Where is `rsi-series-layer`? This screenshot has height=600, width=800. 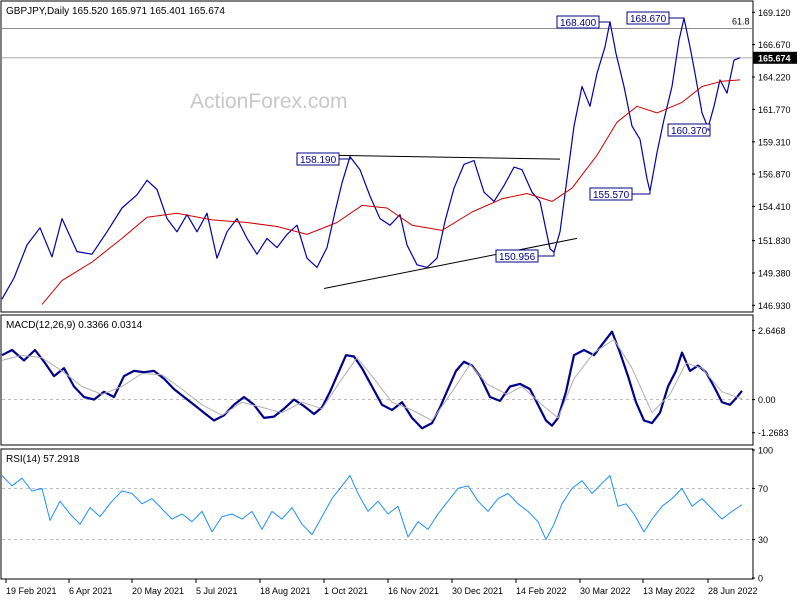 rsi-series-layer is located at coordinates (372, 508).